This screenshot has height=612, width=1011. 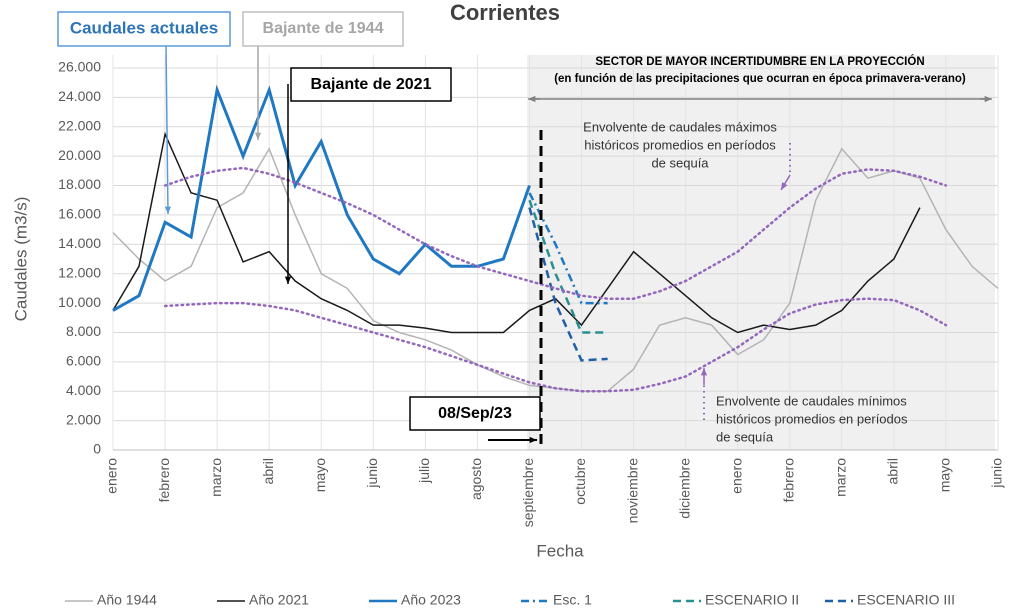 What do you see at coordinates (83, 361) in the screenshot?
I see `y-tick-label: 6.000` at bounding box center [83, 361].